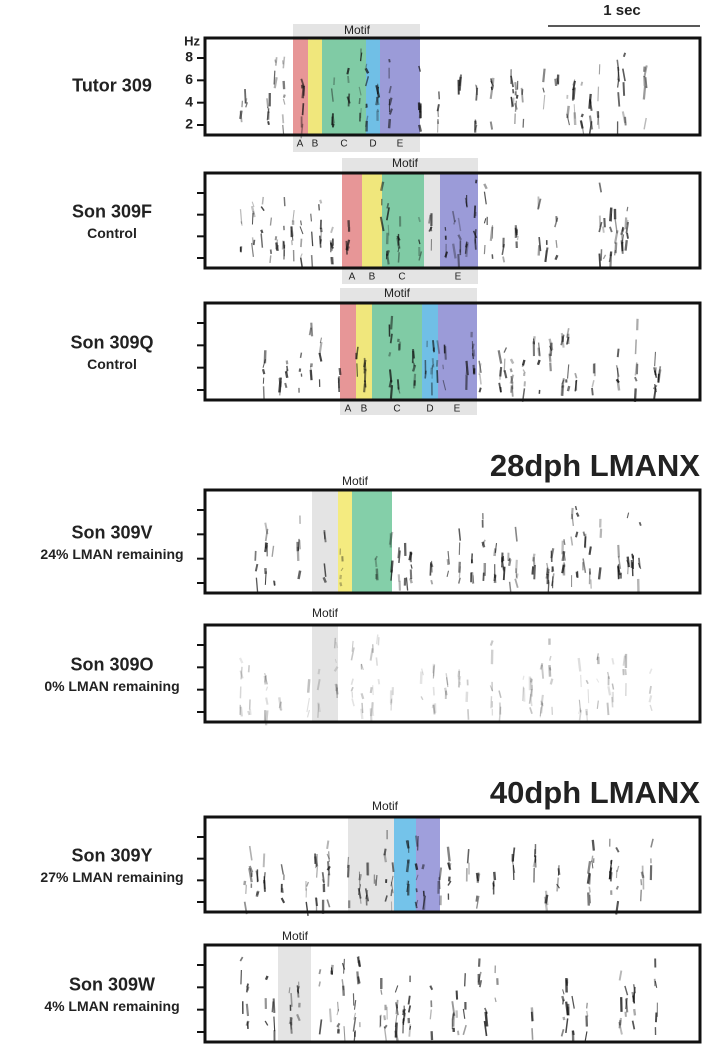  What do you see at coordinates (112, 984) in the screenshot?
I see `panel-name: Son 309W` at bounding box center [112, 984].